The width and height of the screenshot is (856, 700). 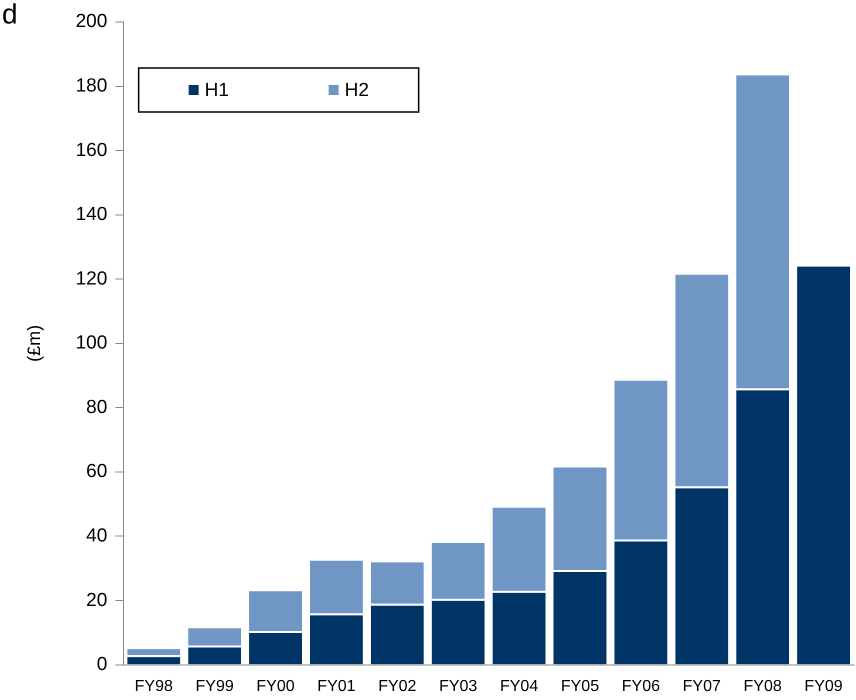 What do you see at coordinates (397, 686) in the screenshot?
I see `x-tick-label: FY02` at bounding box center [397, 686].